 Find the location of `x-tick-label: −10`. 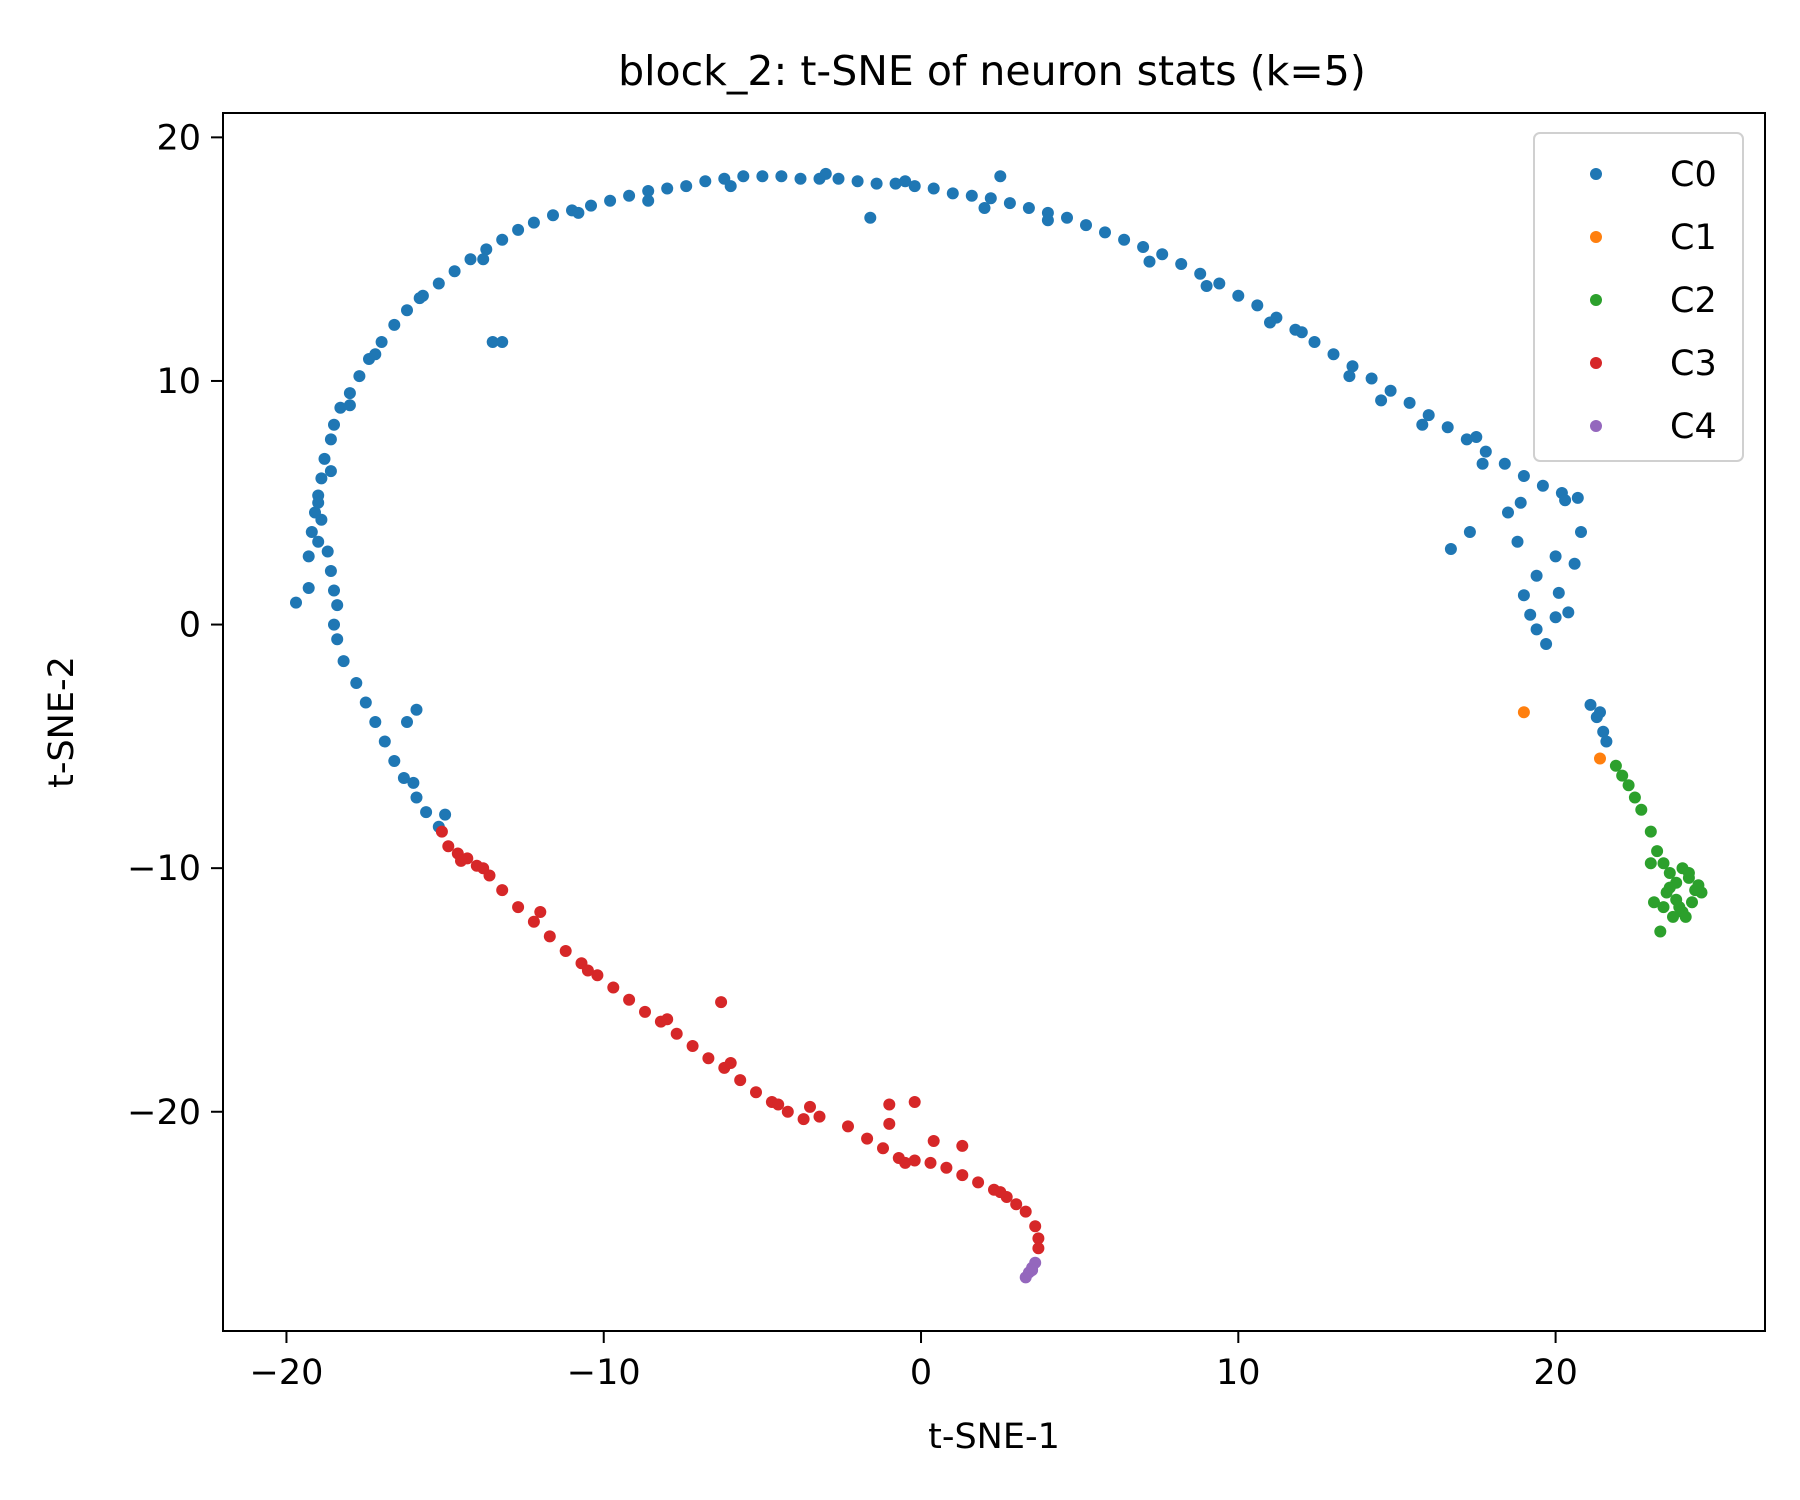

x-tick-label: −10 is located at coordinates (604, 1373).